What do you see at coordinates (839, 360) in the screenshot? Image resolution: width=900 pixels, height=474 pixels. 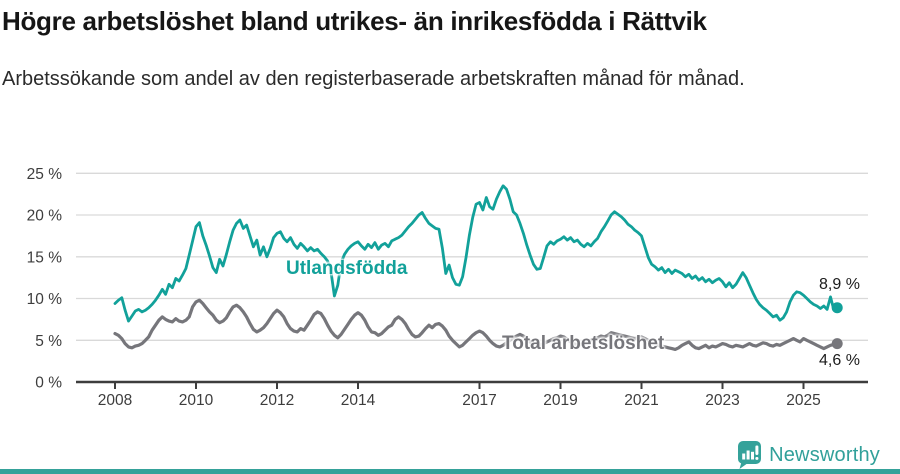 I see `end-value-label-total: 4,6 %` at bounding box center [839, 360].